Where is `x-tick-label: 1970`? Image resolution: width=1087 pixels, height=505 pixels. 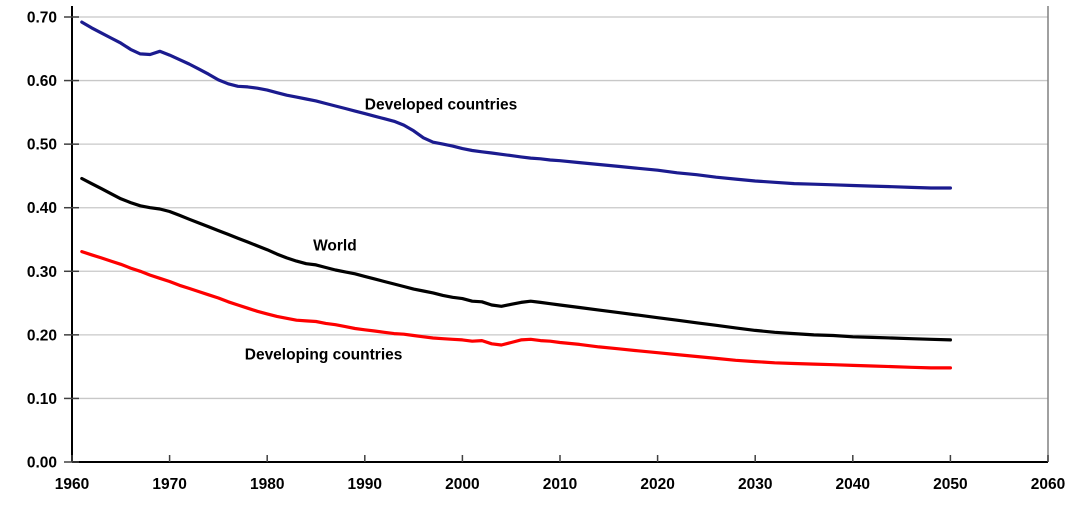 x-tick-label: 1970 is located at coordinates (169, 484).